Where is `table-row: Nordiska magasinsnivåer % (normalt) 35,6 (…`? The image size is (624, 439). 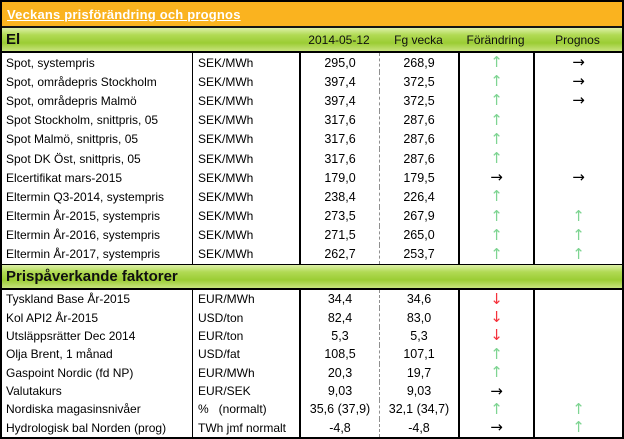 table-row: Nordiska magasinsnivåer % (normalt) 35,6 (… is located at coordinates (312, 409).